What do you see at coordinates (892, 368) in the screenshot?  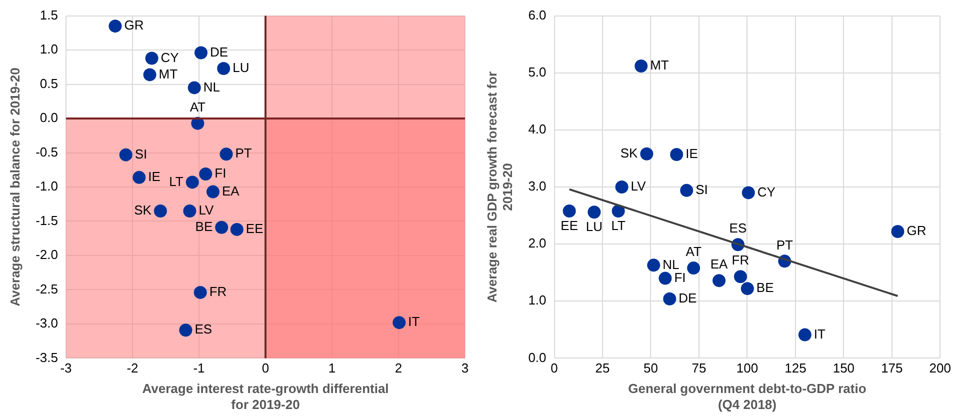 I see `x-tick-label: 175` at bounding box center [892, 368].